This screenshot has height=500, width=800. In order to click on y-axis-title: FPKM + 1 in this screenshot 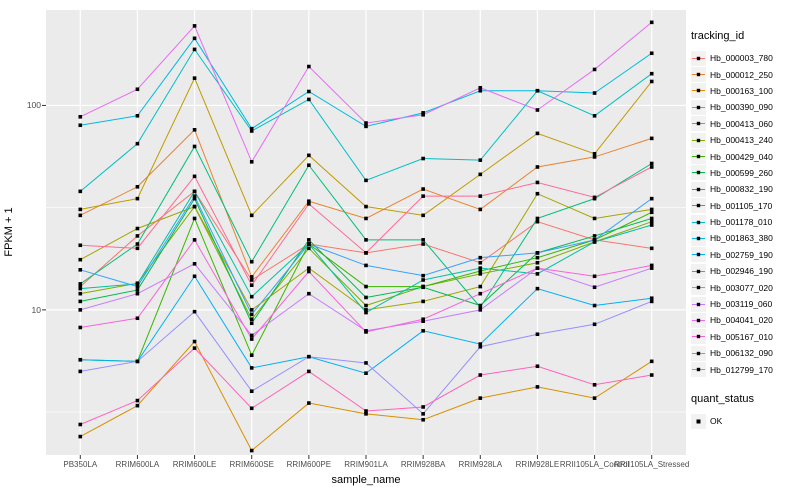, I will do `click(9, 232)`.